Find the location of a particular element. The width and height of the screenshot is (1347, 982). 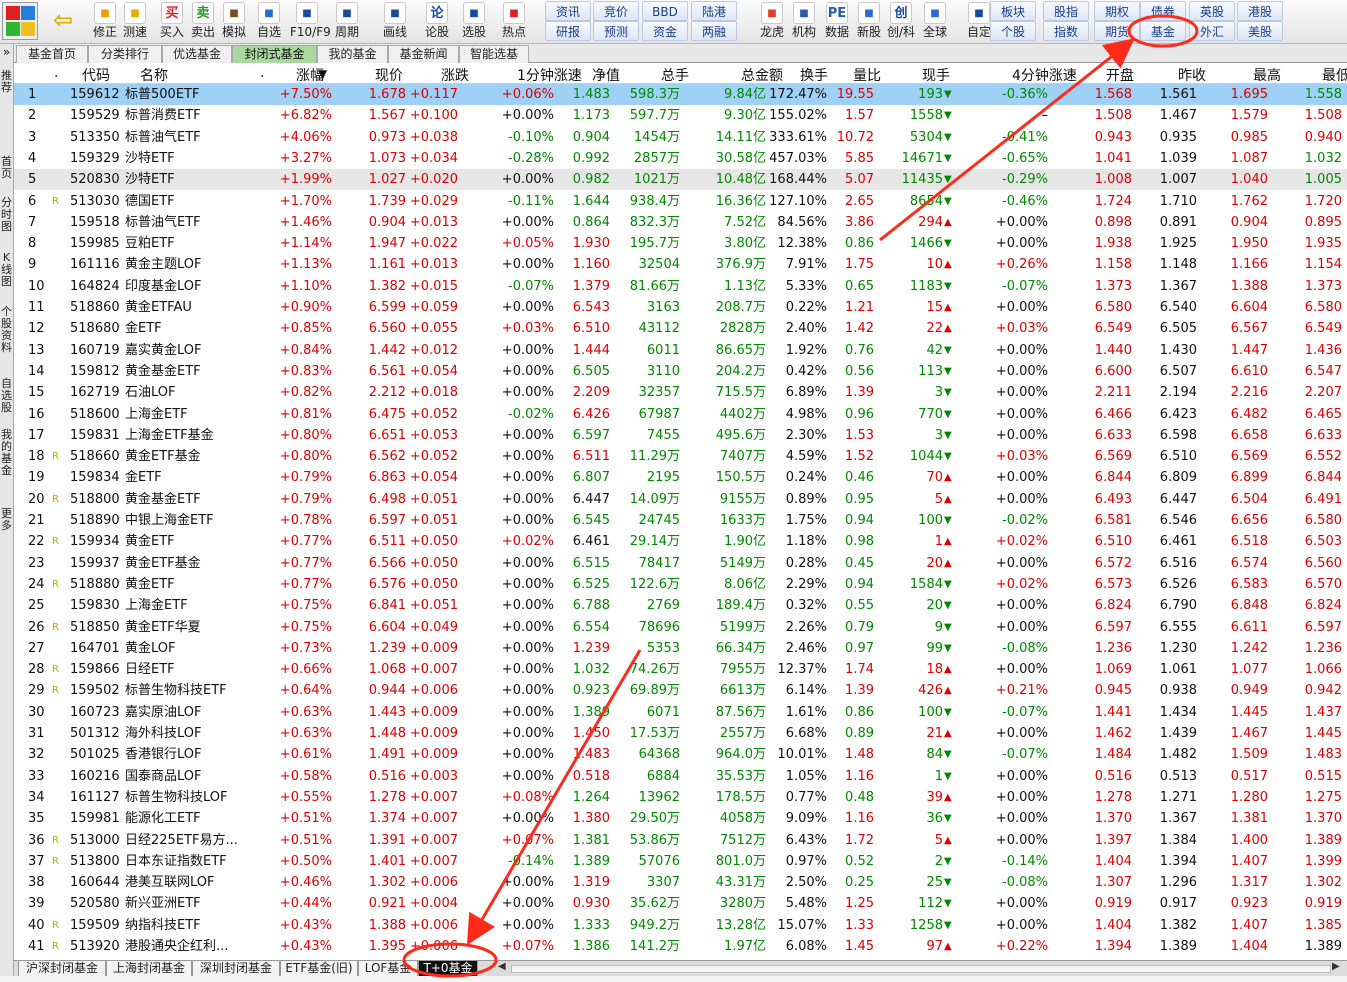

column-header-13: 4分钟涨速 is located at coordinates (1044, 76).